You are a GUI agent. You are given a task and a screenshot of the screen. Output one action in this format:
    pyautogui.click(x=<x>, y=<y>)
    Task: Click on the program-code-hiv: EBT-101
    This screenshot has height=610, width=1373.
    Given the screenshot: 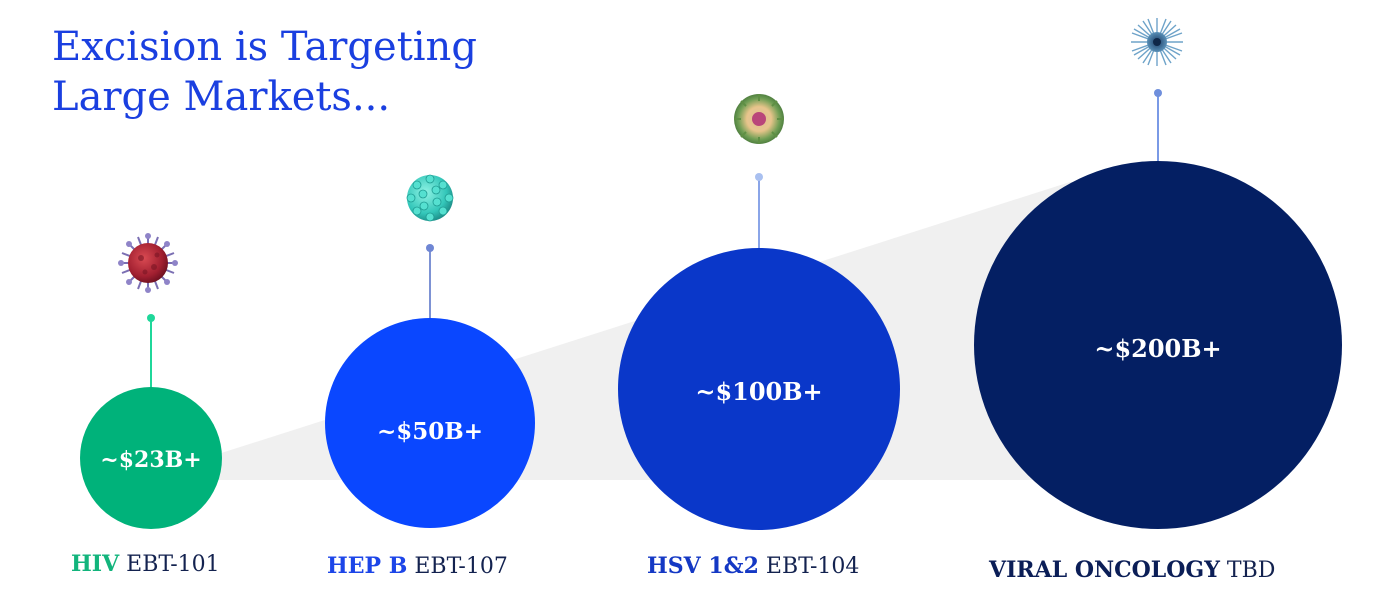 What is the action you would take?
    pyautogui.click(x=173, y=564)
    